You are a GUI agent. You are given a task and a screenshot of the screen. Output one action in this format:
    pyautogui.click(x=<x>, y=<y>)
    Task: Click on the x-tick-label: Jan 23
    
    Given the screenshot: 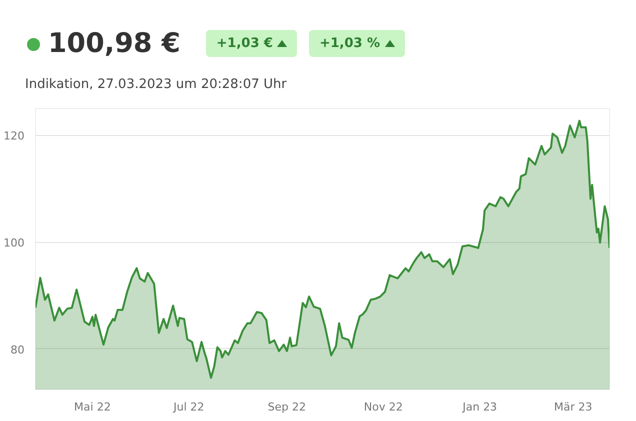 What is the action you would take?
    pyautogui.click(x=480, y=407)
    